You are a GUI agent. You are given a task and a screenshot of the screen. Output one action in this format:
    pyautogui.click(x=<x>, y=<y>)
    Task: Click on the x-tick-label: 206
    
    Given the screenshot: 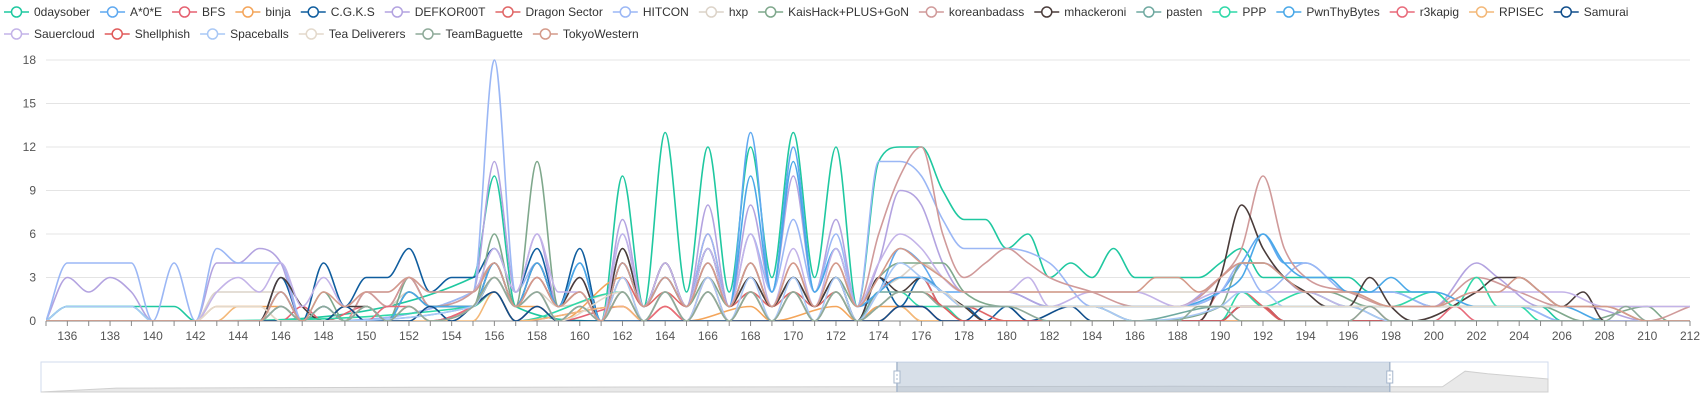 What is the action you would take?
    pyautogui.click(x=1562, y=336)
    